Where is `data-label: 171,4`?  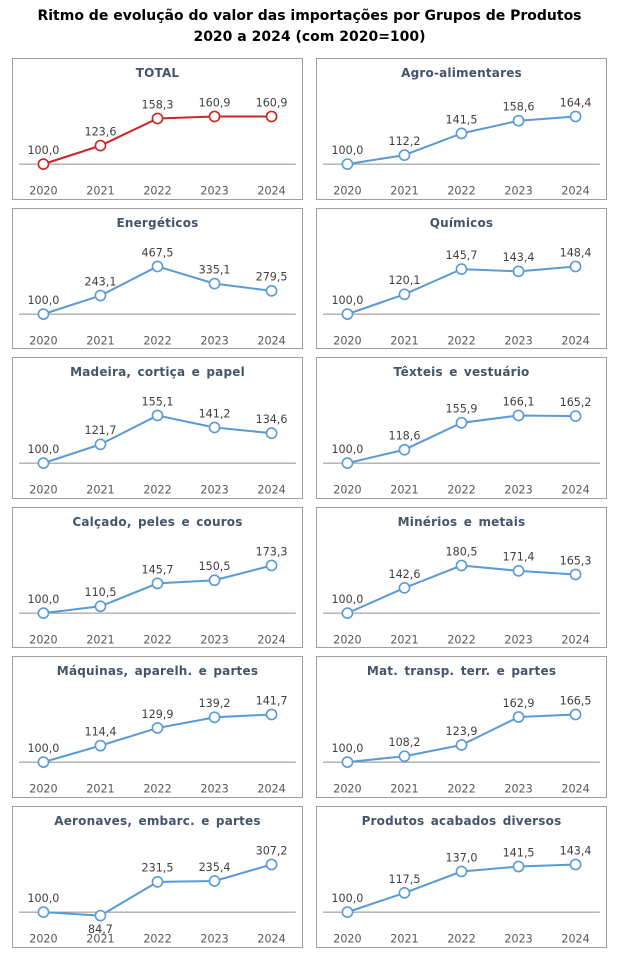 data-label: 171,4 is located at coordinates (519, 556).